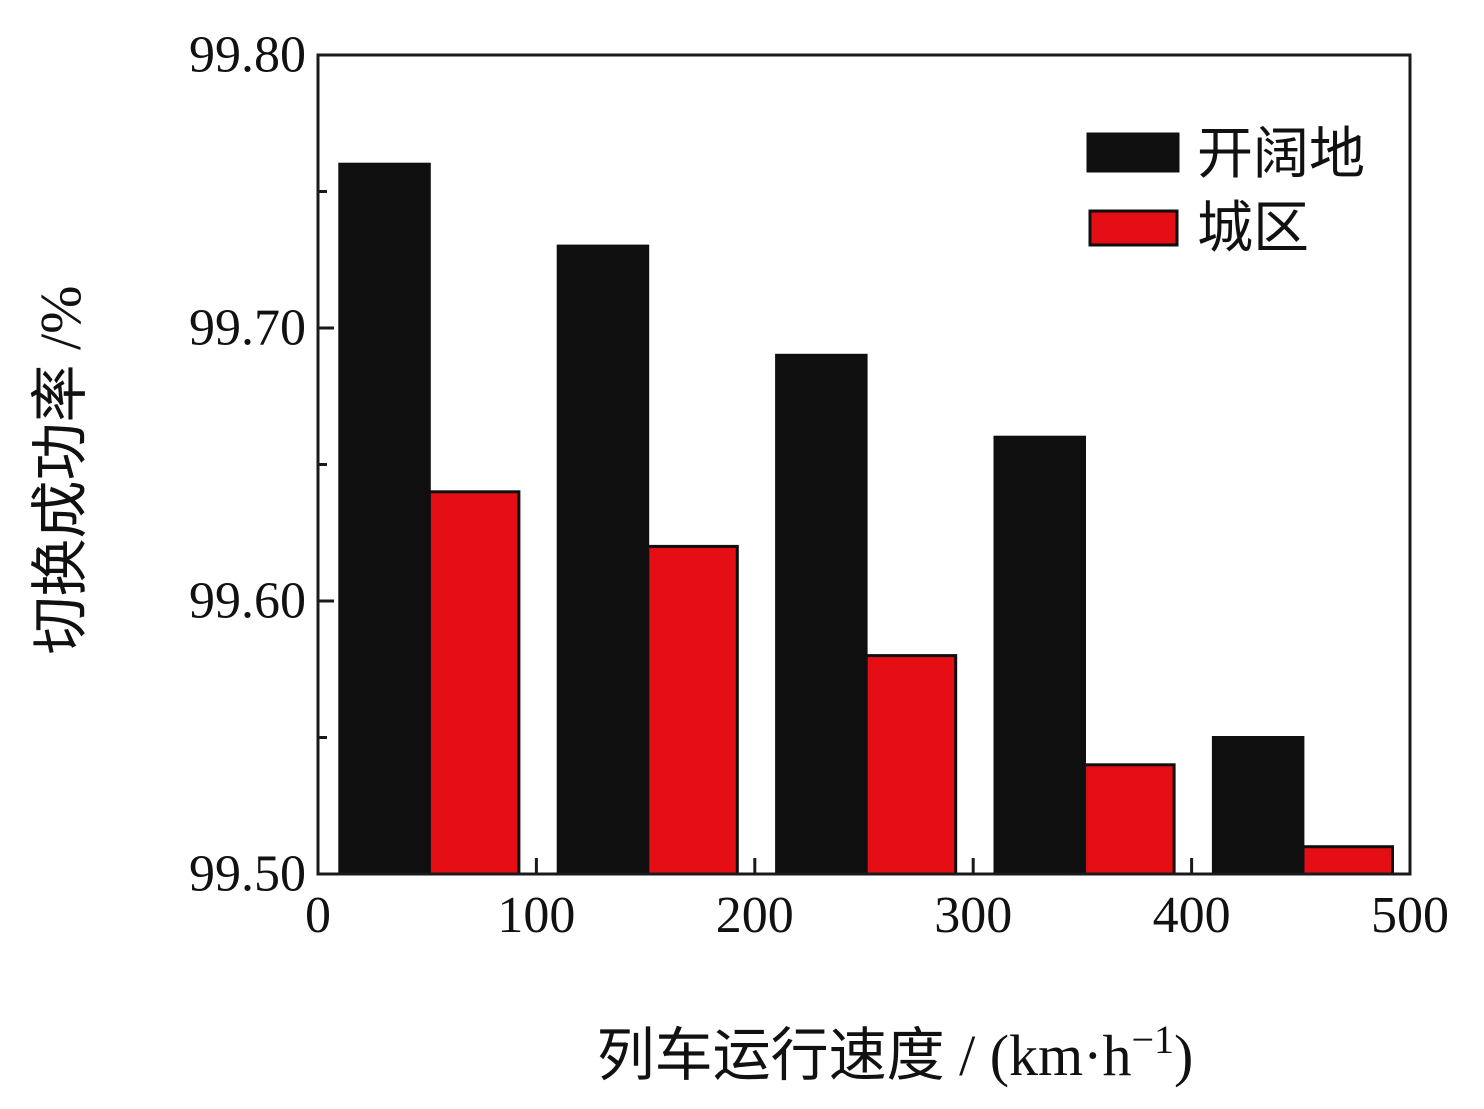 Image resolution: width=1484 pixels, height=1109 pixels. What do you see at coordinates (1410, 915) in the screenshot?
I see `x-tick-label: 500` at bounding box center [1410, 915].